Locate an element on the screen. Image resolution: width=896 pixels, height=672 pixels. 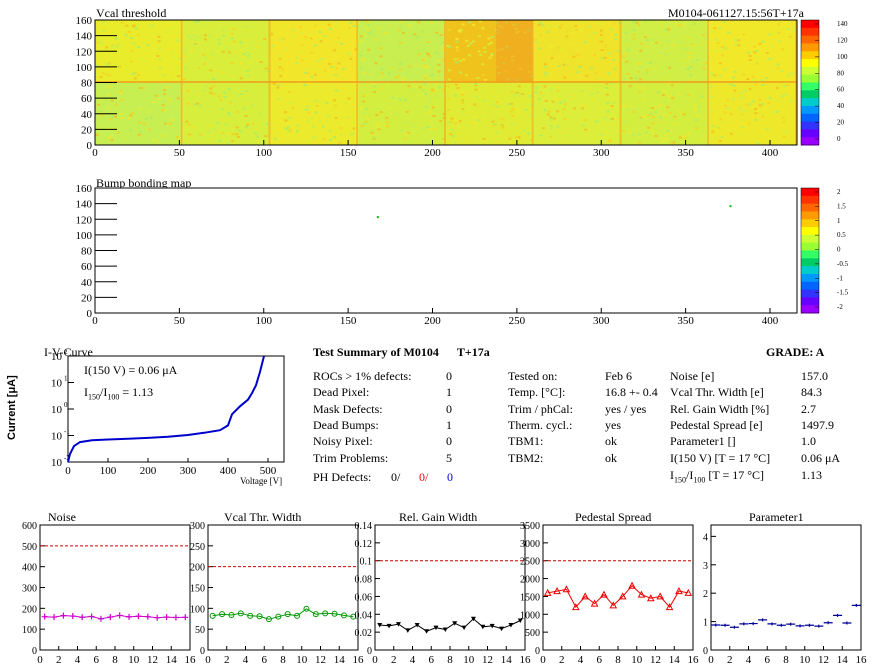
y-tick-label: 100 is located at coordinates (84, 68).